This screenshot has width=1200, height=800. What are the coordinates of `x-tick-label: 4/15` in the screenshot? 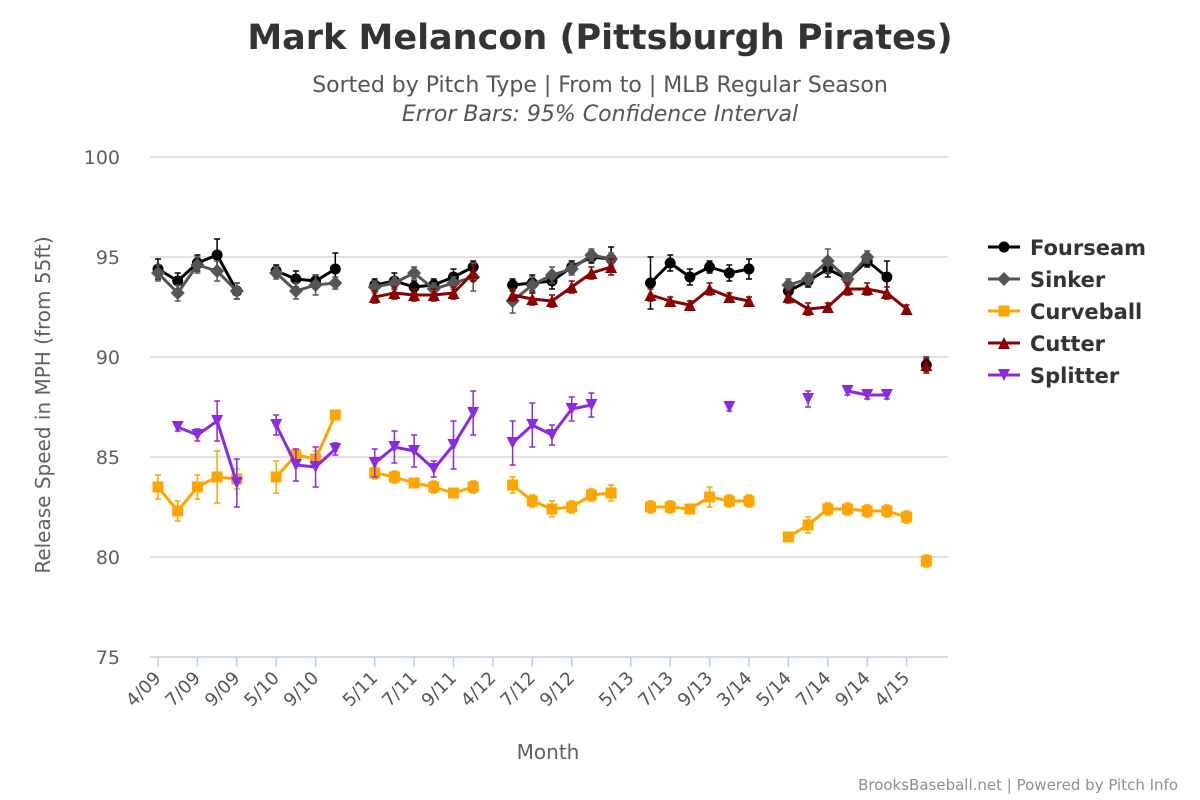 It's located at (892, 689).